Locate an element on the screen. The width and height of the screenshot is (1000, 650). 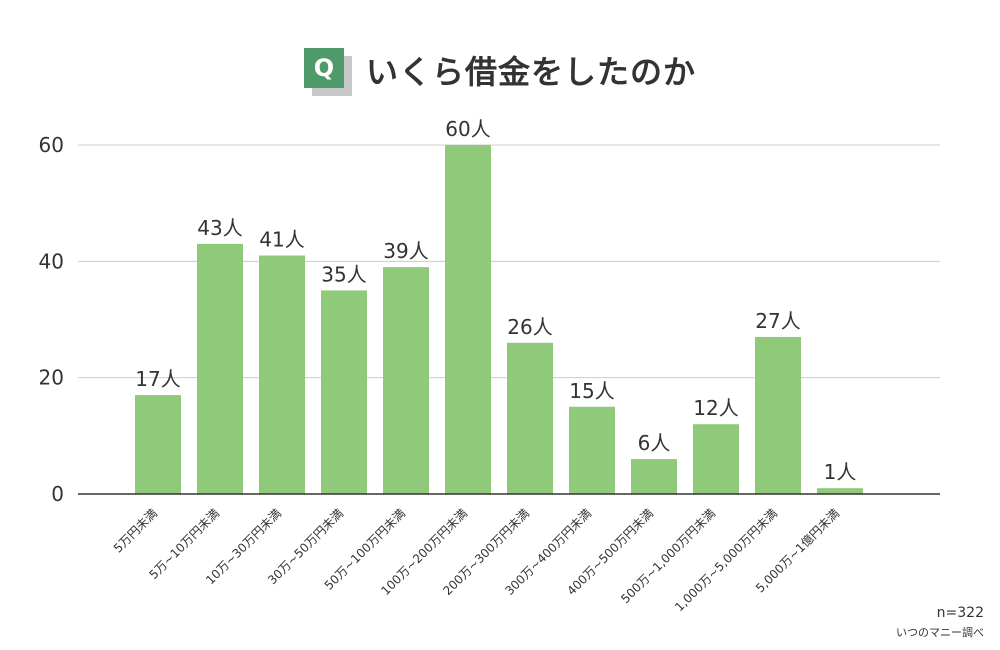
question-badge: Q is located at coordinates (327, 72).